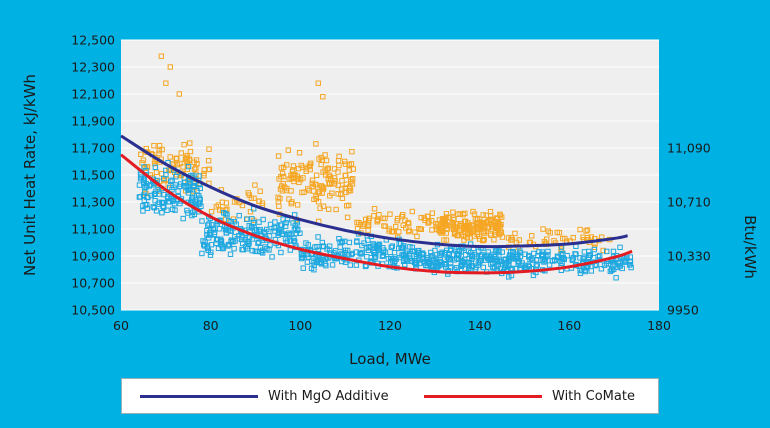 This screenshot has height=428, width=770. Describe the element at coordinates (529, 396) in the screenshot. I see `legend-entry-comate: With CoMate` at that location.